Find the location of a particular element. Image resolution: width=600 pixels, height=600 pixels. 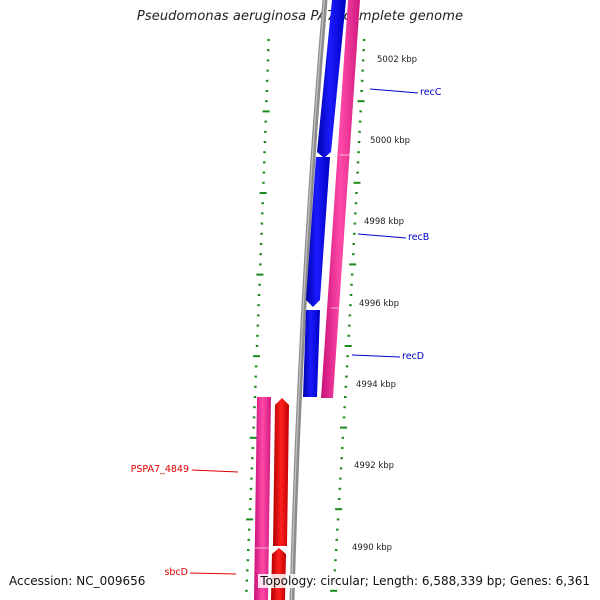

scale-tick-label: 4990 kbp is located at coordinates (372, 548).